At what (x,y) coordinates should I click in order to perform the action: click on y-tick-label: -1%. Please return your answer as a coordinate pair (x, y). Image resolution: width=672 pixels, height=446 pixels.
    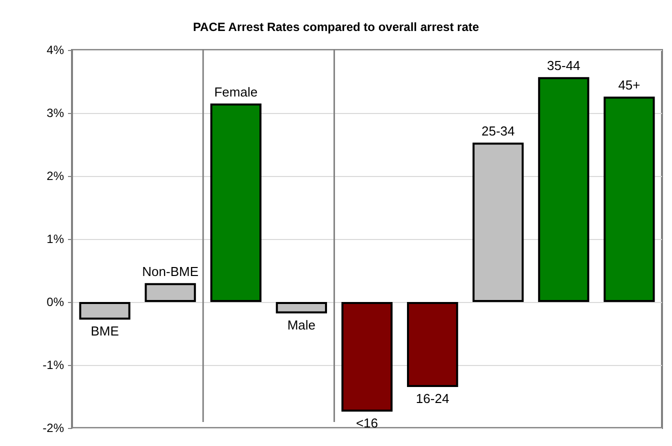
    Looking at the image, I should click on (53, 365).